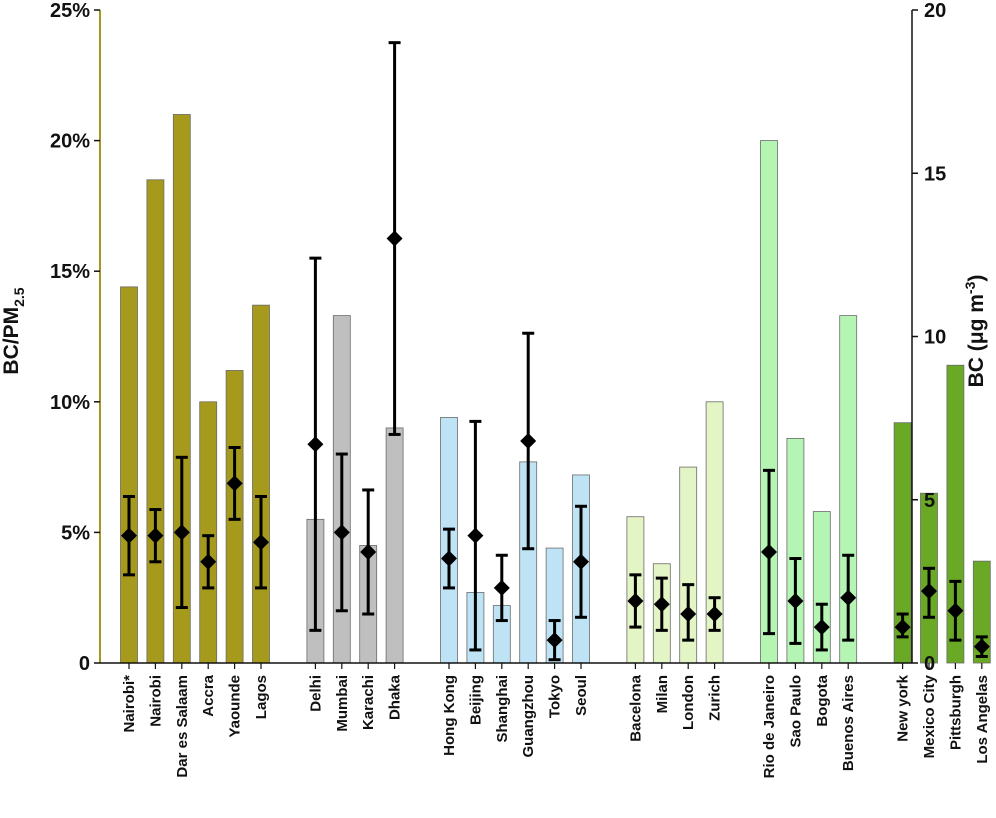  Describe the element at coordinates (475, 700) in the screenshot. I see `category-label: Beijing` at that location.